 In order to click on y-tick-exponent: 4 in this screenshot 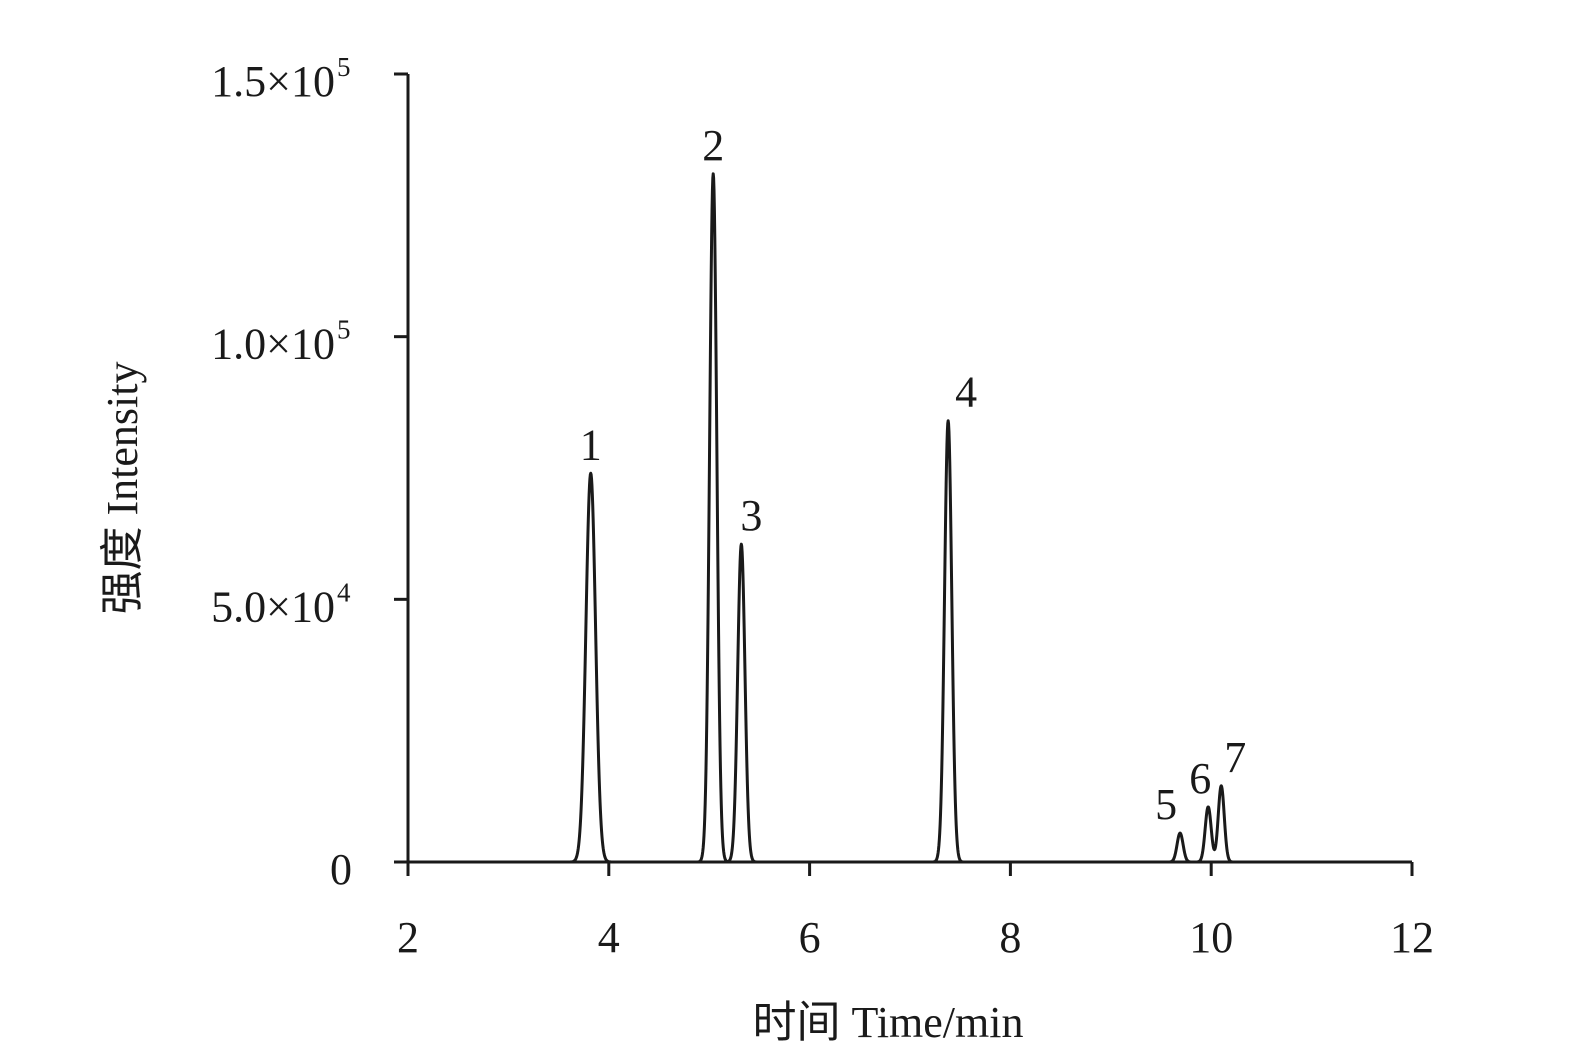, I will do `click(344, 592)`.